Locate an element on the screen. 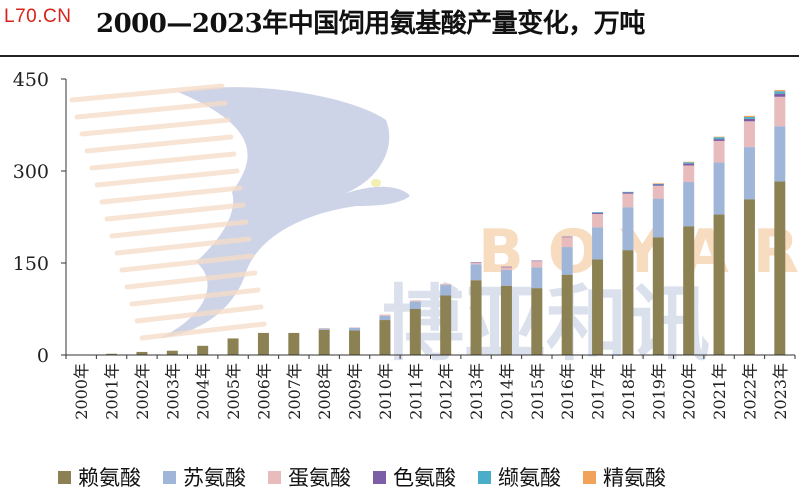 Image resolution: width=799 pixels, height=499 pixels. legend-label: 色氨酸 is located at coordinates (424, 478).